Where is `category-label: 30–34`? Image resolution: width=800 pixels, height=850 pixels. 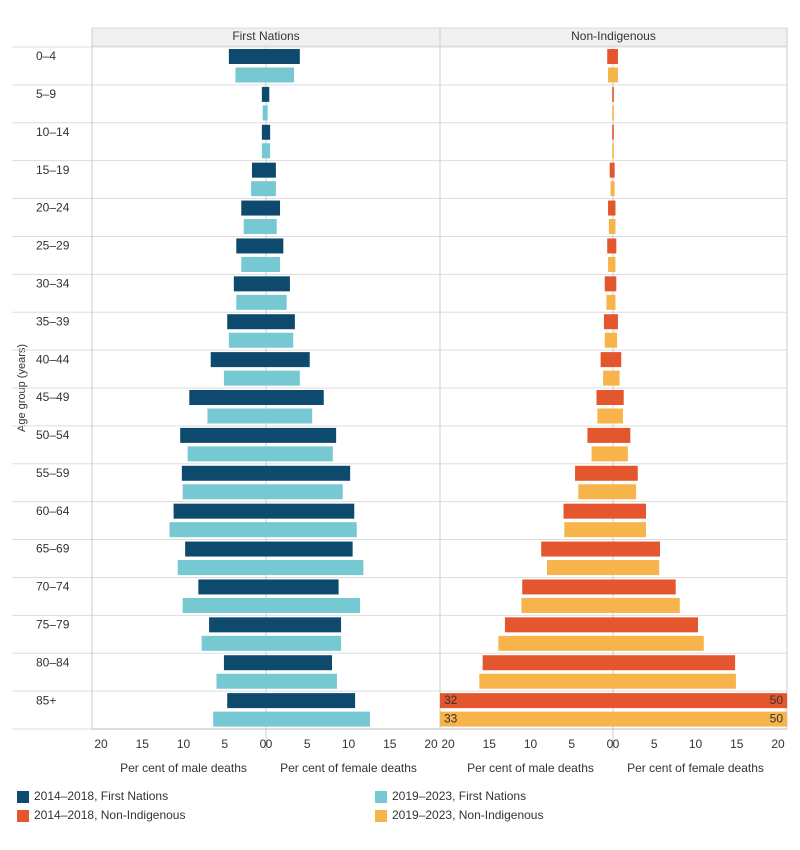 category-label: 30–34 is located at coordinates (53, 284).